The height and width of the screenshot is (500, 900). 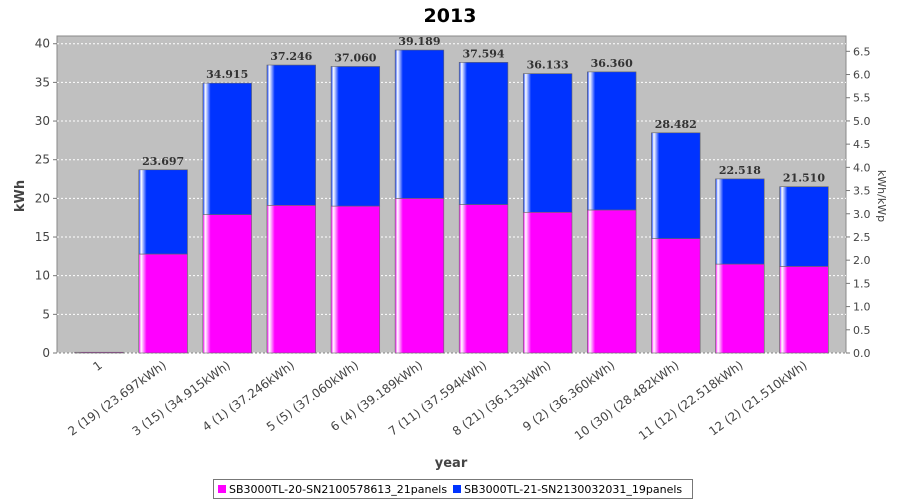 I want to click on y2-tick-label: 5.0, so click(x=862, y=121).